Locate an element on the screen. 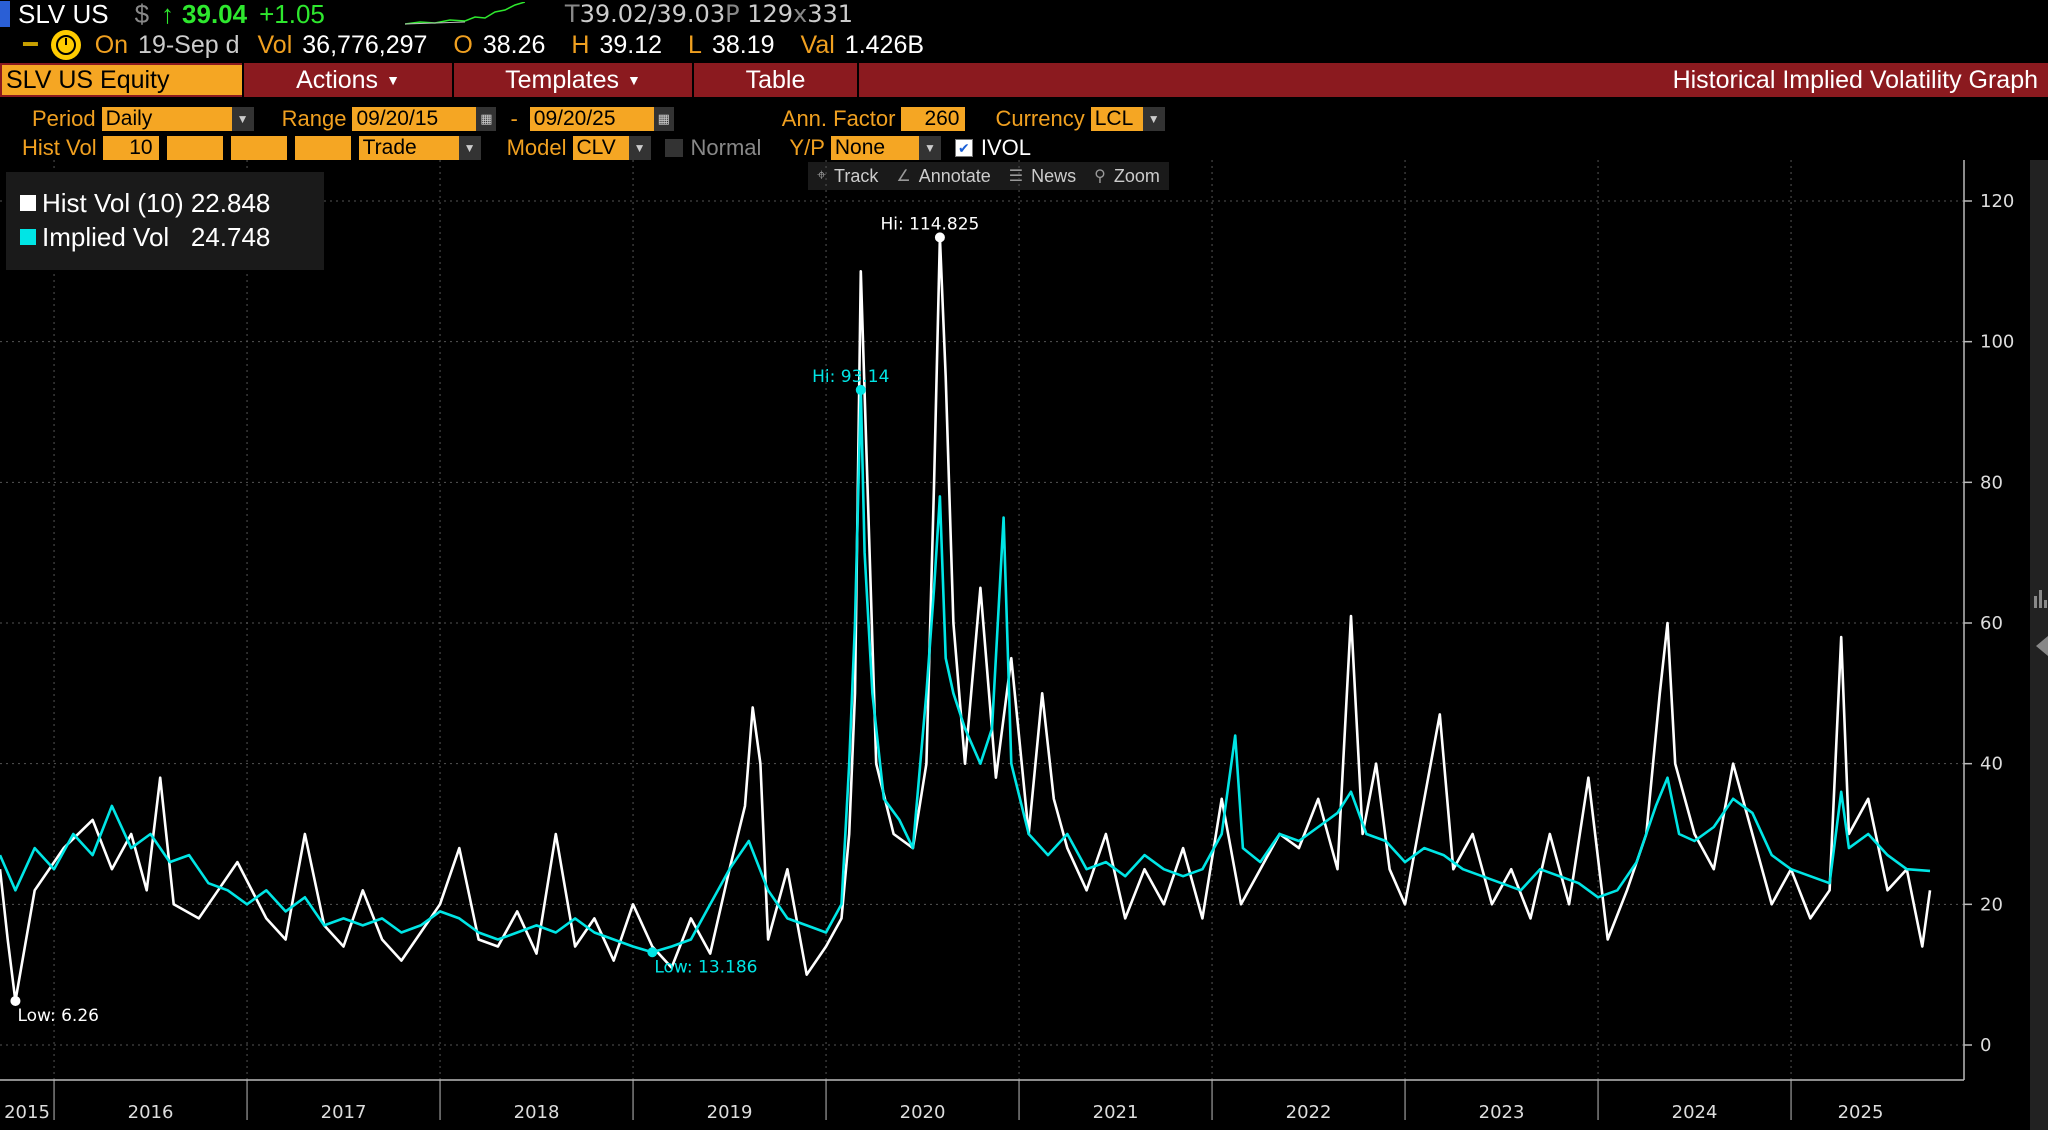 This screenshot has height=1130, width=2048. collapse-arrow-icon is located at coordinates (2042, 646).